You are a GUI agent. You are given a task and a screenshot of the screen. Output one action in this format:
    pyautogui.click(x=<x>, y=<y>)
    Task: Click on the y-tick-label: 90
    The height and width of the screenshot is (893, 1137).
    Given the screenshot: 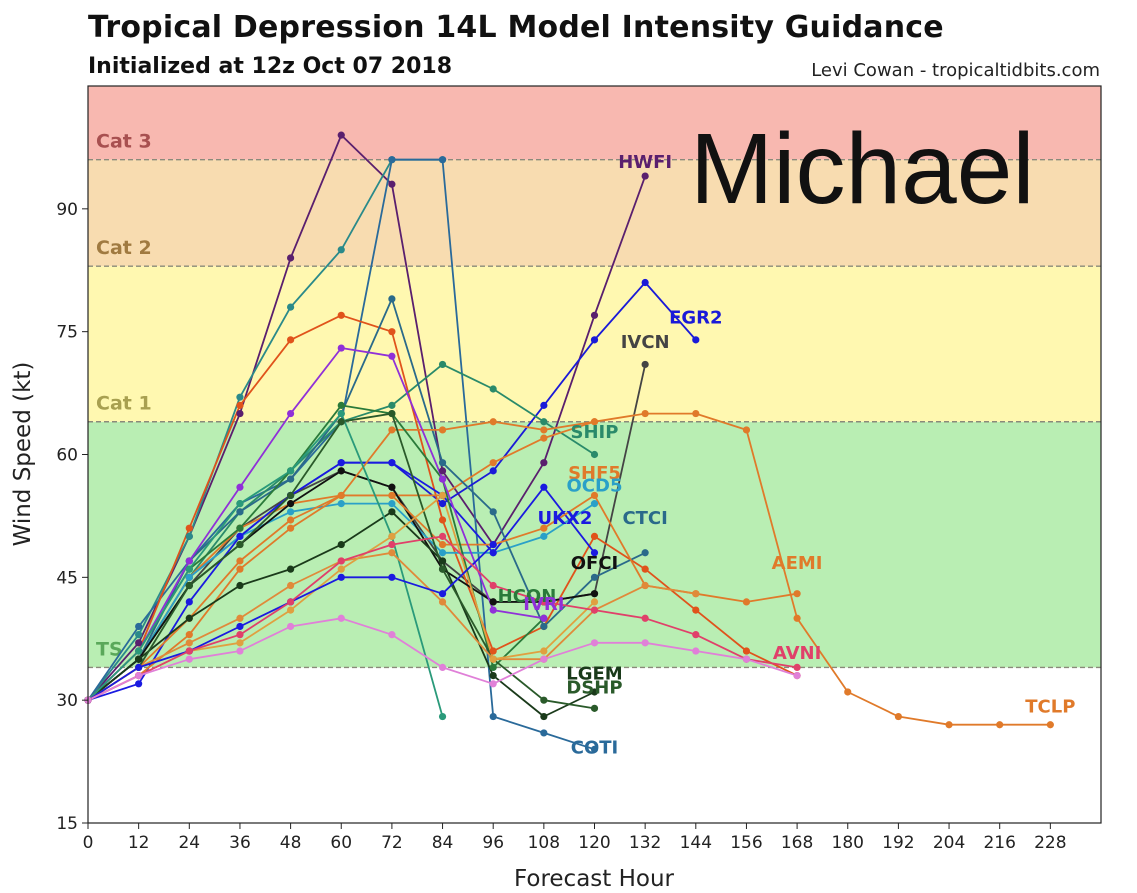 What is the action you would take?
    pyautogui.click(x=67, y=210)
    